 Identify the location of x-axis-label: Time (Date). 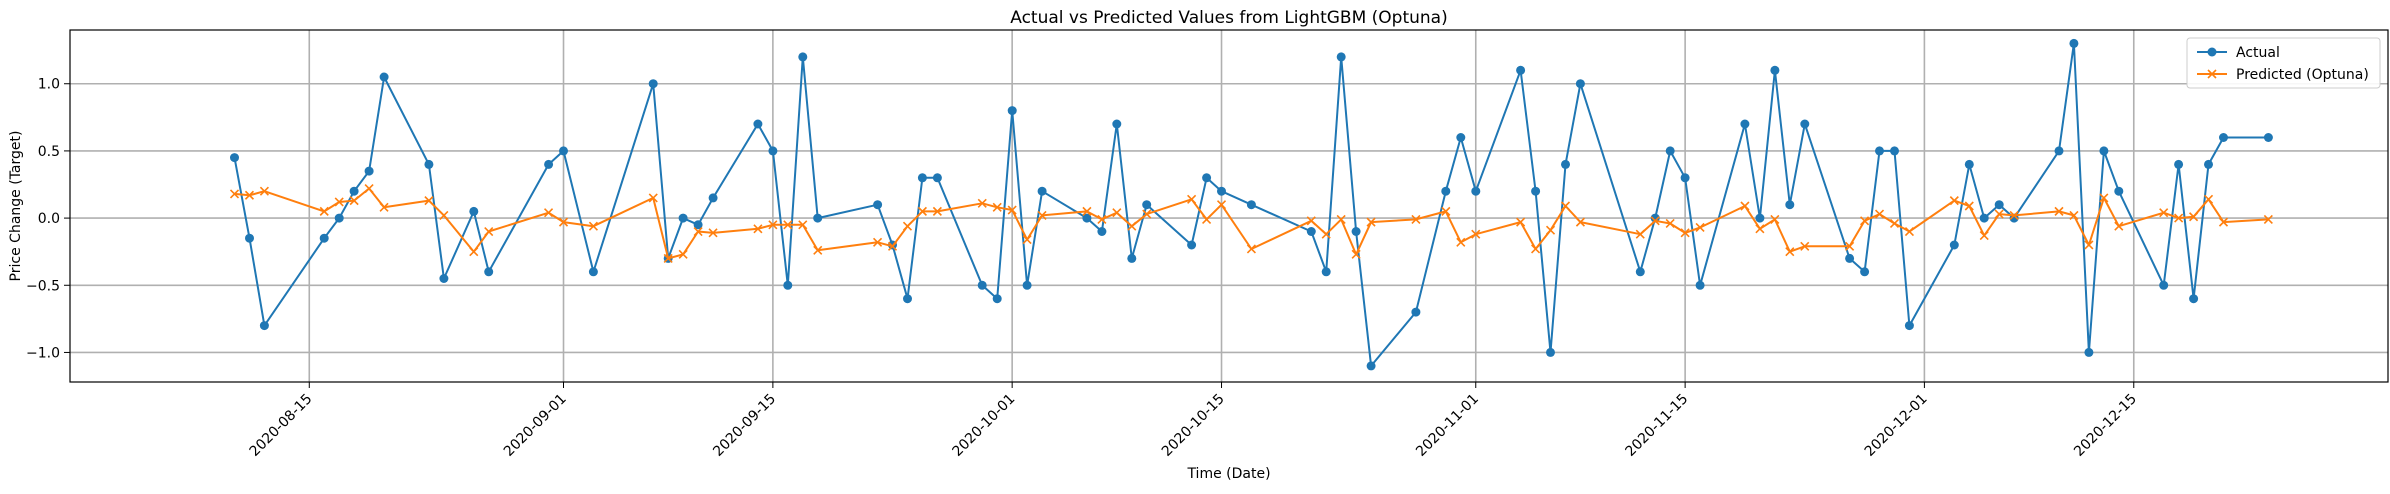
(1228, 474).